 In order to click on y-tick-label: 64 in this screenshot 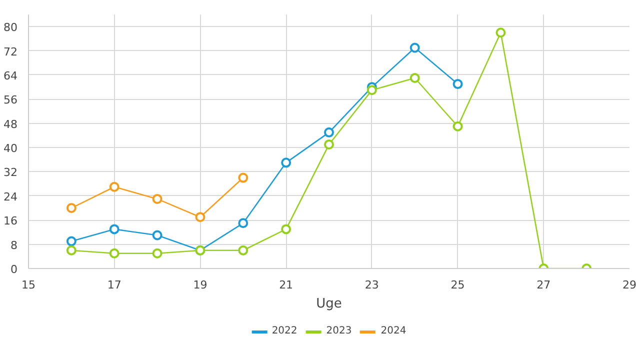, I will do `click(11, 75)`.